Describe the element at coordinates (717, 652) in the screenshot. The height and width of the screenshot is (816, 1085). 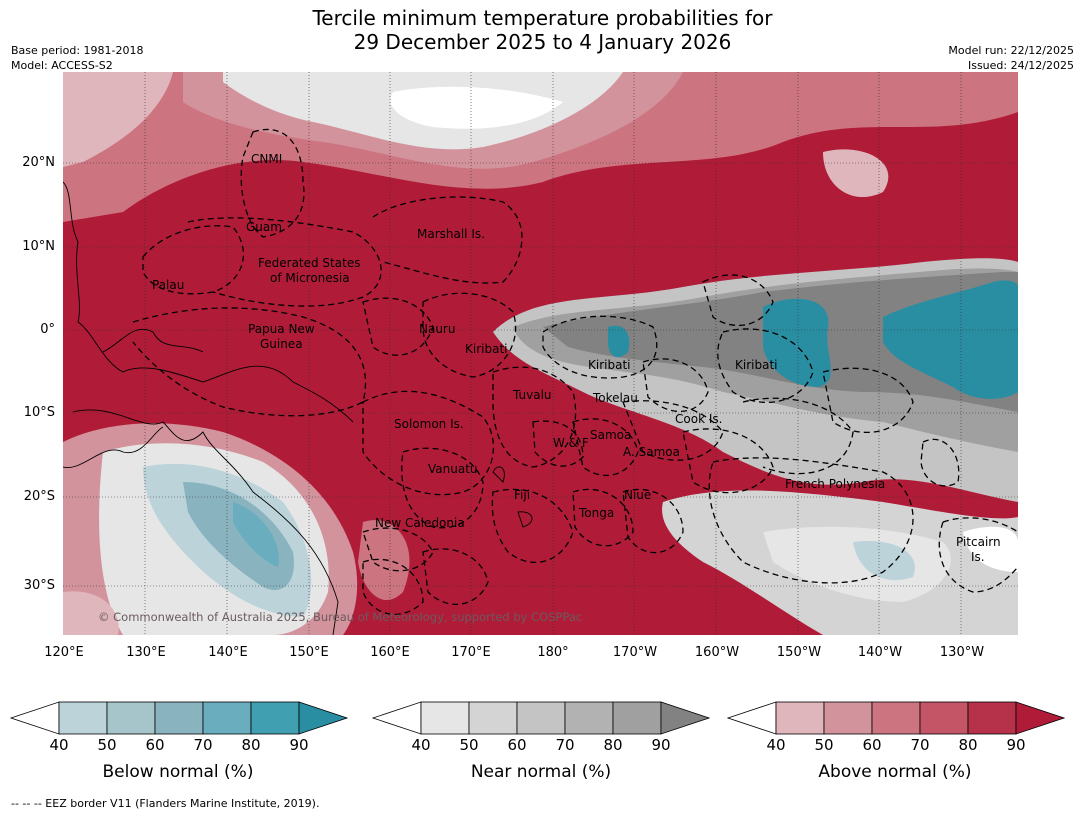
I see `lon-label-160w: 160°W` at that location.